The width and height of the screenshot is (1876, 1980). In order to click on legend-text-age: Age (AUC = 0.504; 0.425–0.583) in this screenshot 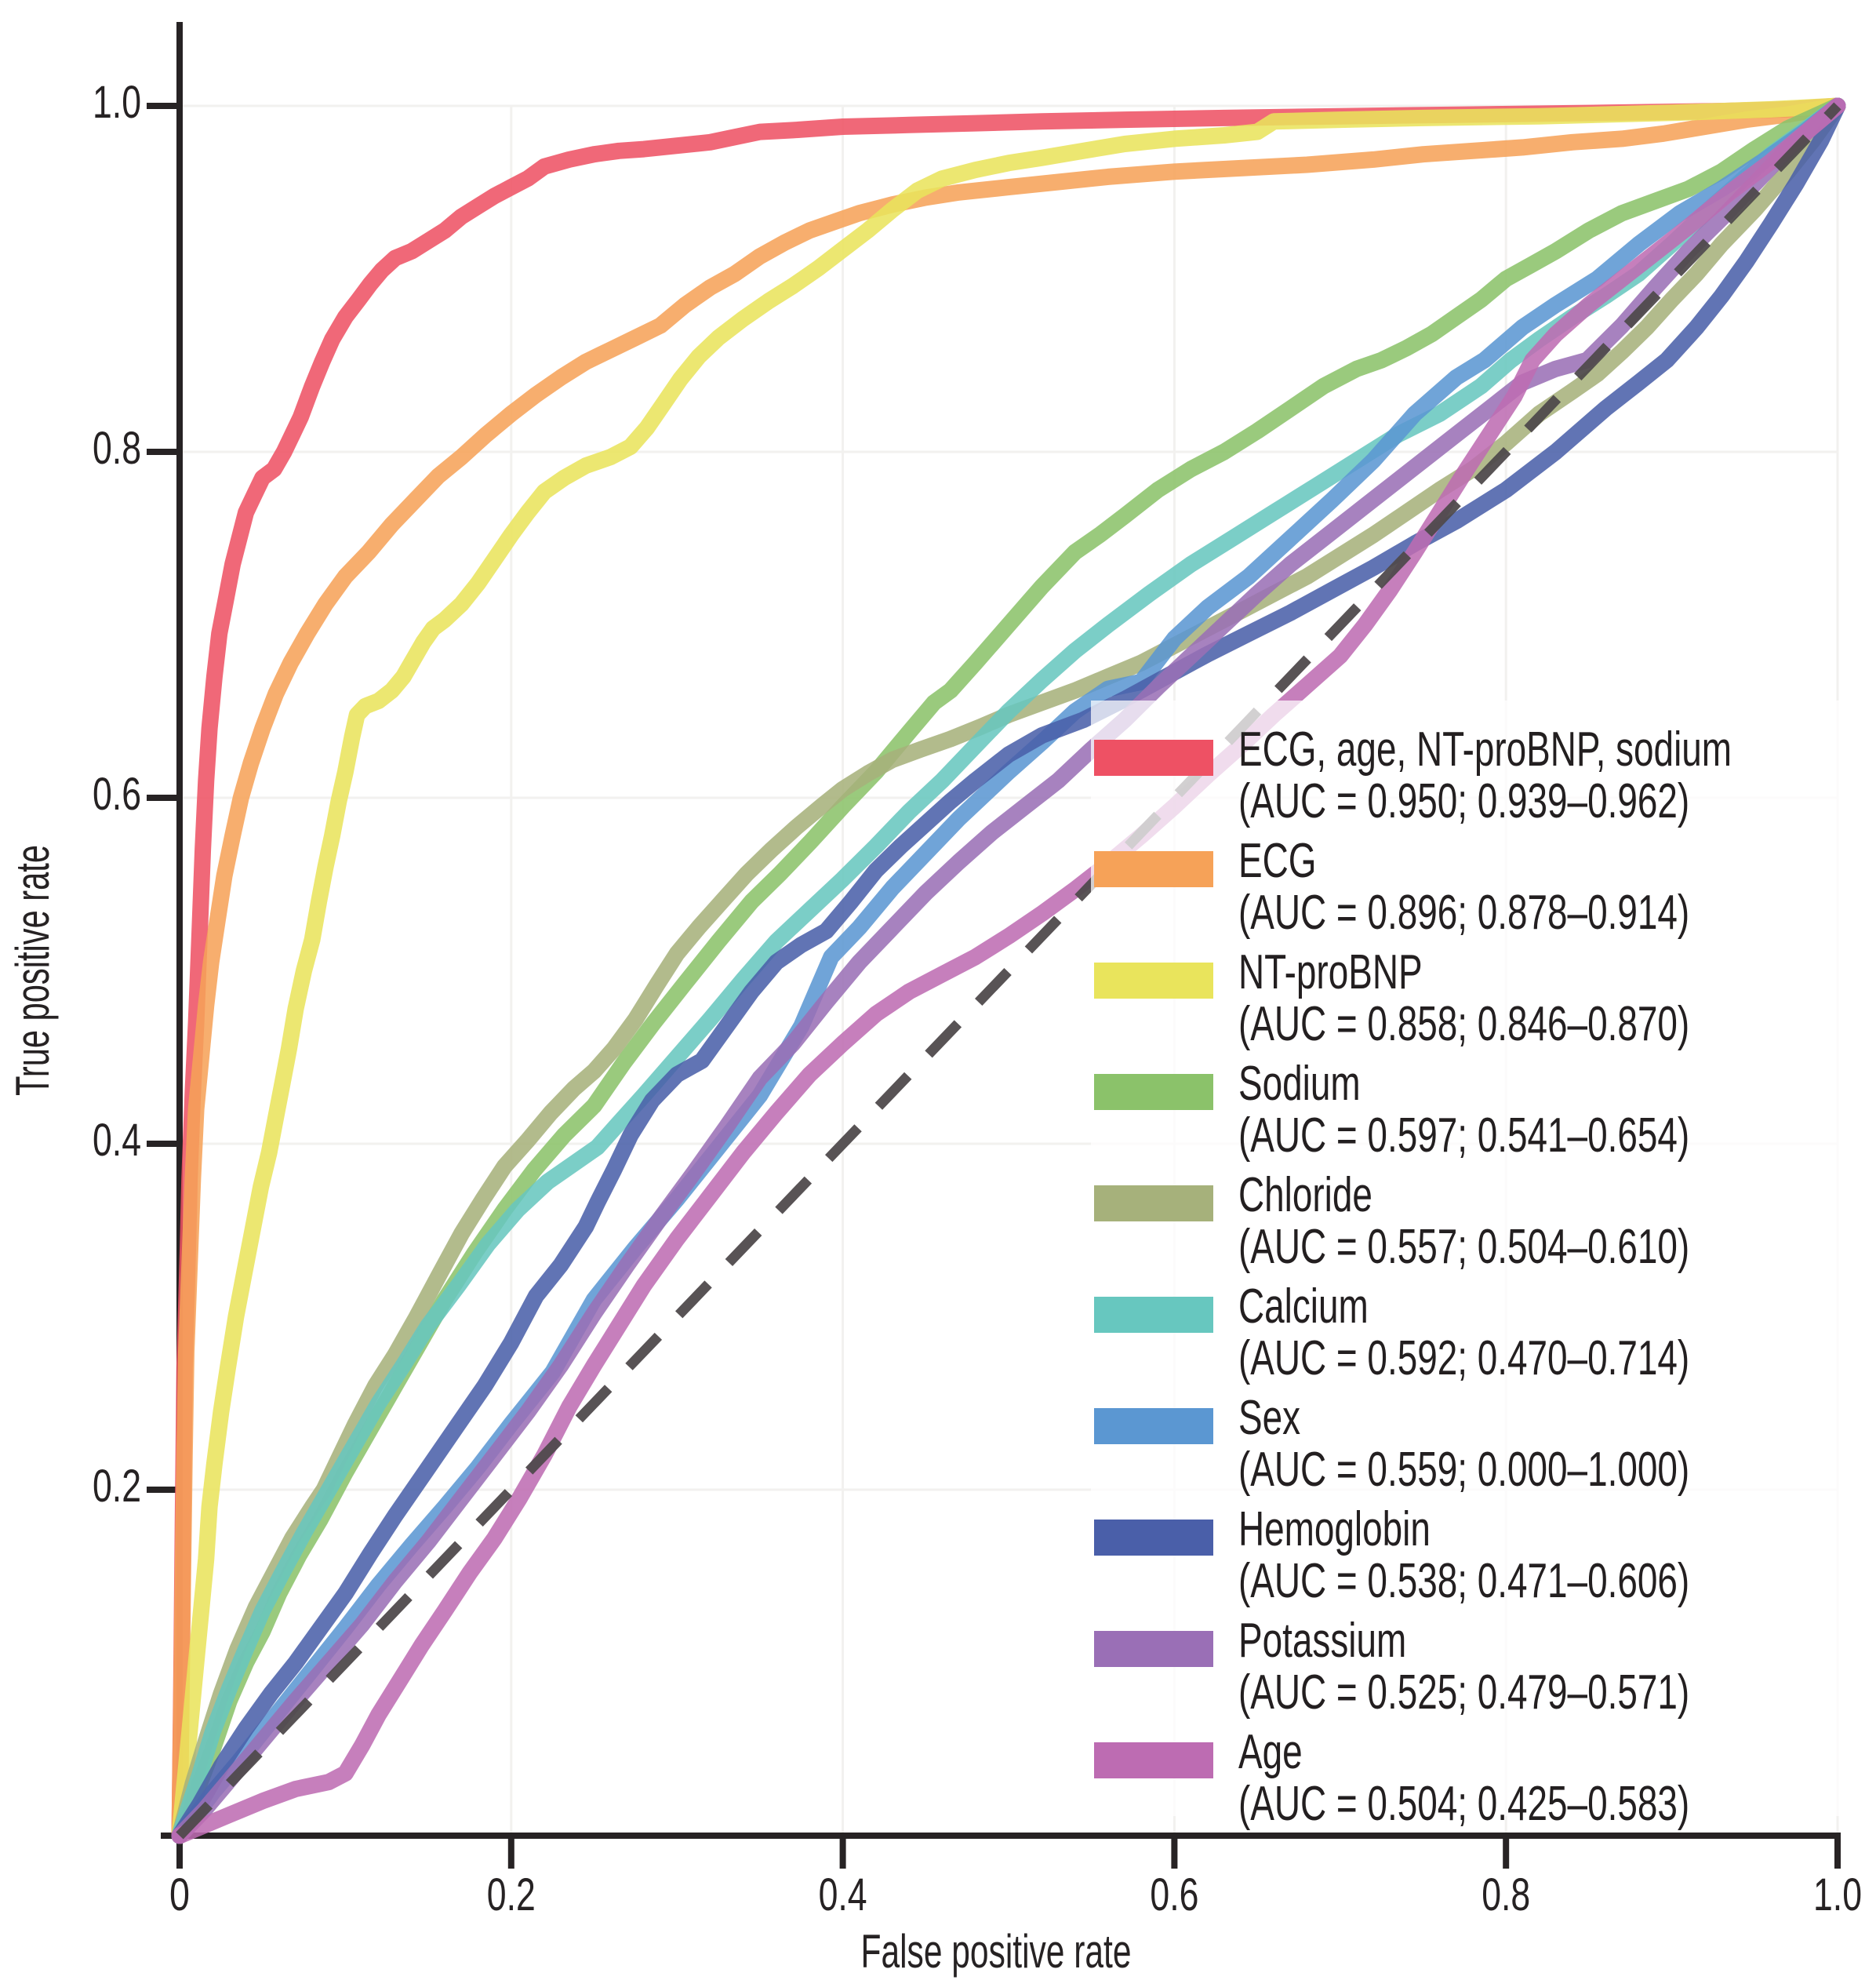, I will do `click(1463, 1779)`.